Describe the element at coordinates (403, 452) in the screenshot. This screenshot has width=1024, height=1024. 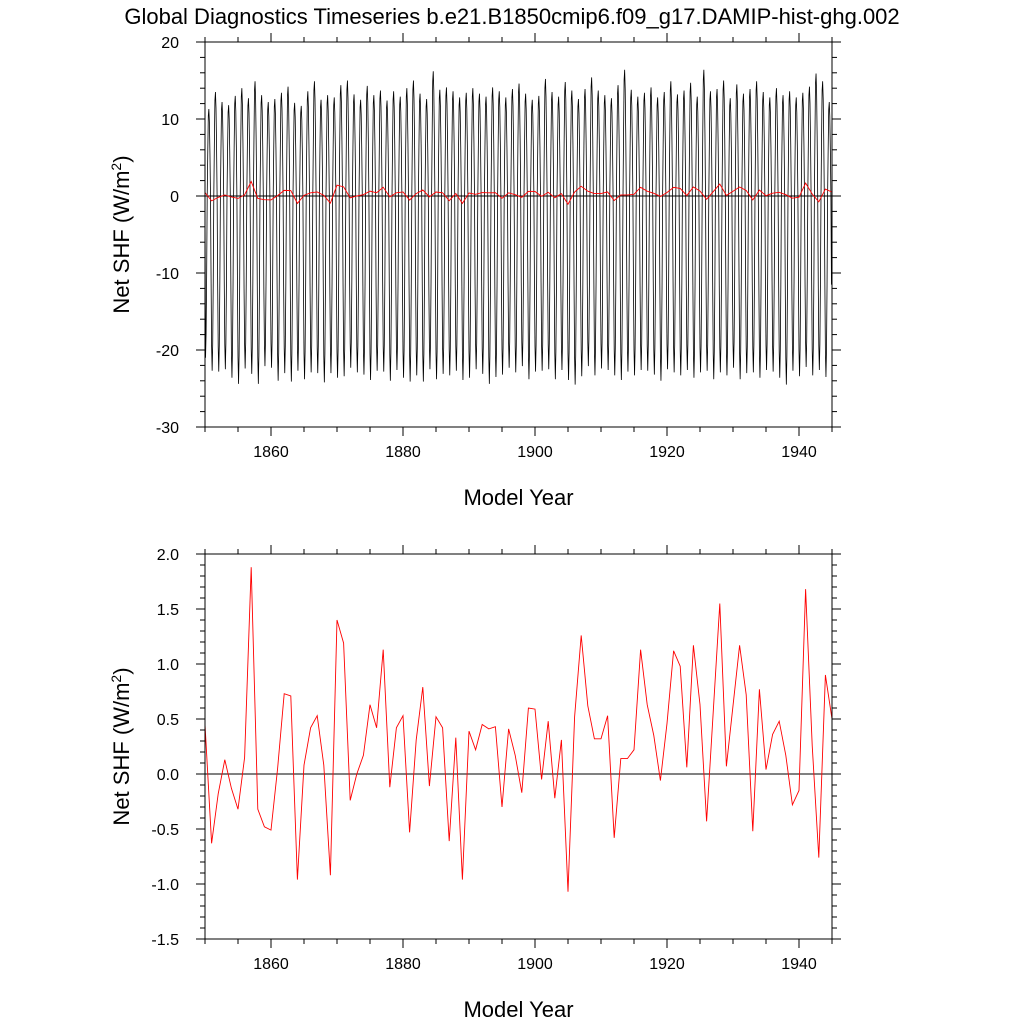
I see `top-x-tick-label: 1880` at that location.